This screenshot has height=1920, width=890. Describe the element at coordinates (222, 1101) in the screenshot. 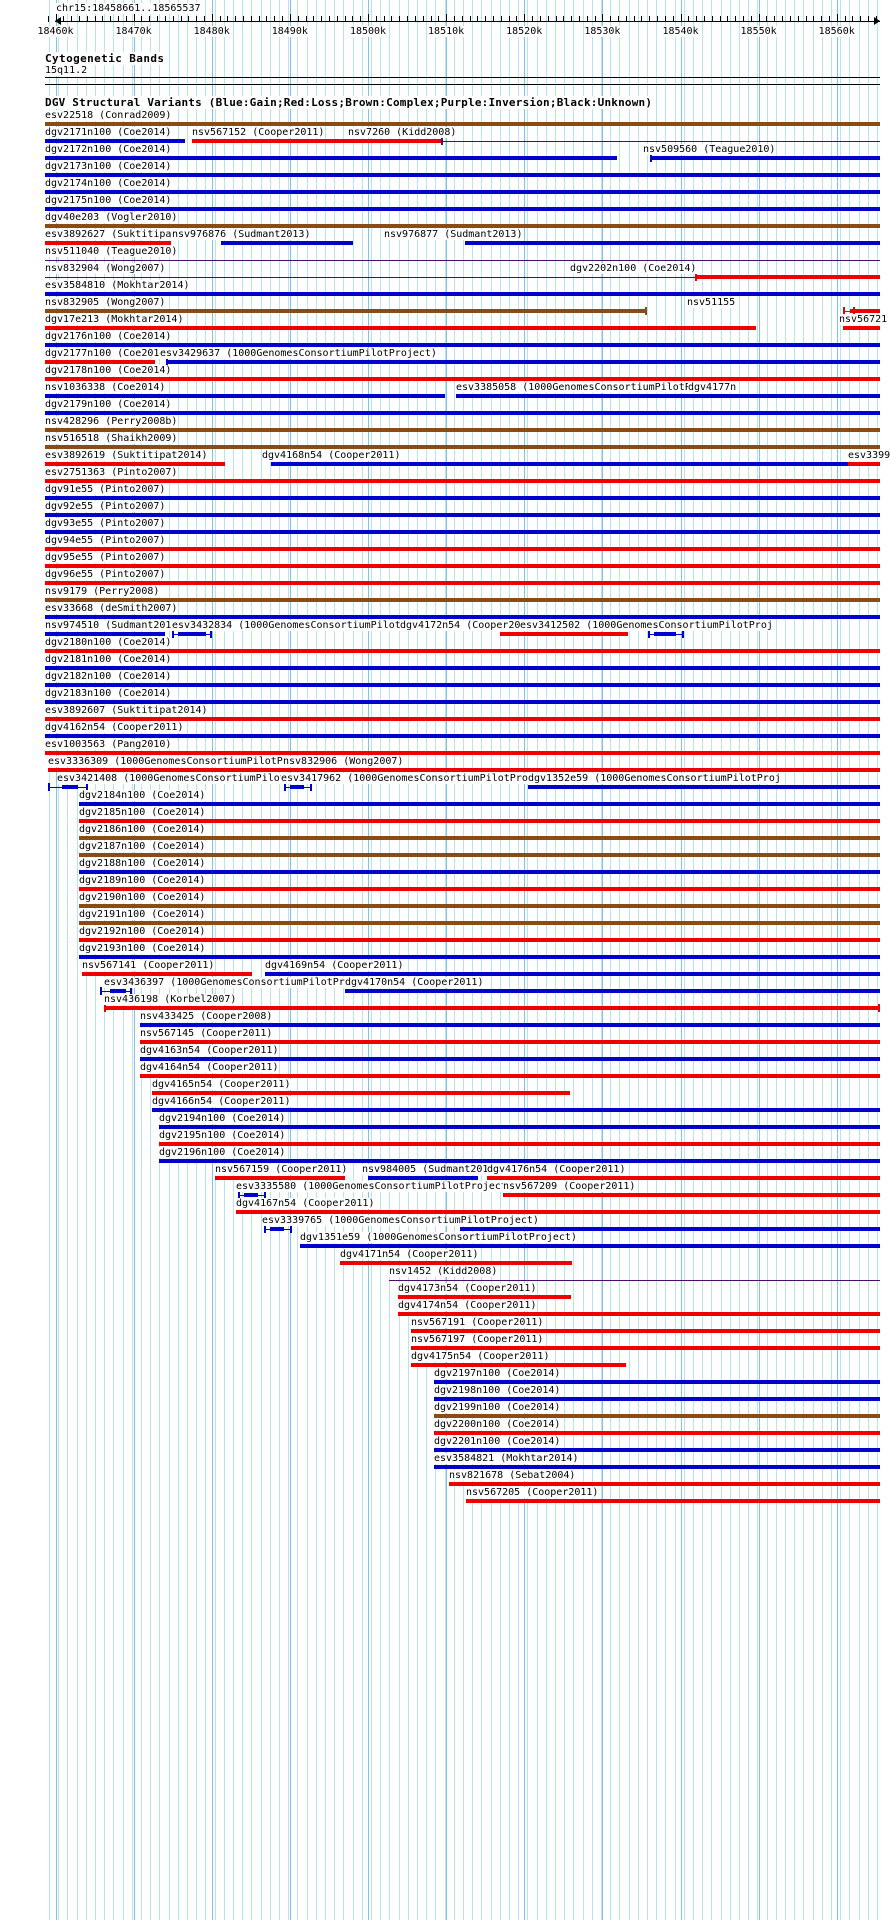

I see `variant-label: dgv4166n54 (Cooper2011)` at that location.